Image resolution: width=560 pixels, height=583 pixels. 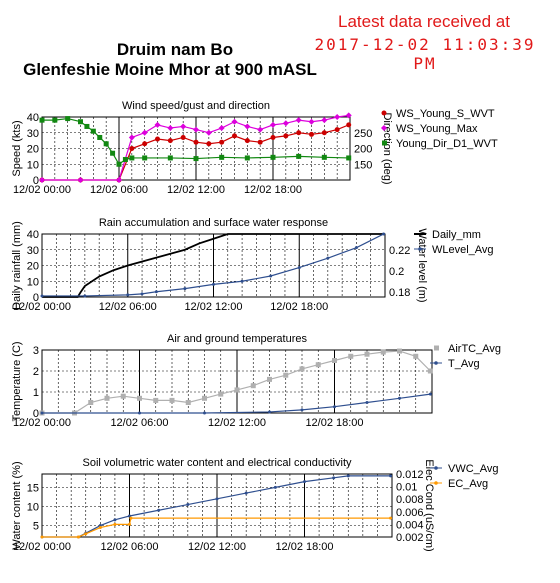 I want to click on y2-tick-label: 0.22, so click(x=399, y=251).